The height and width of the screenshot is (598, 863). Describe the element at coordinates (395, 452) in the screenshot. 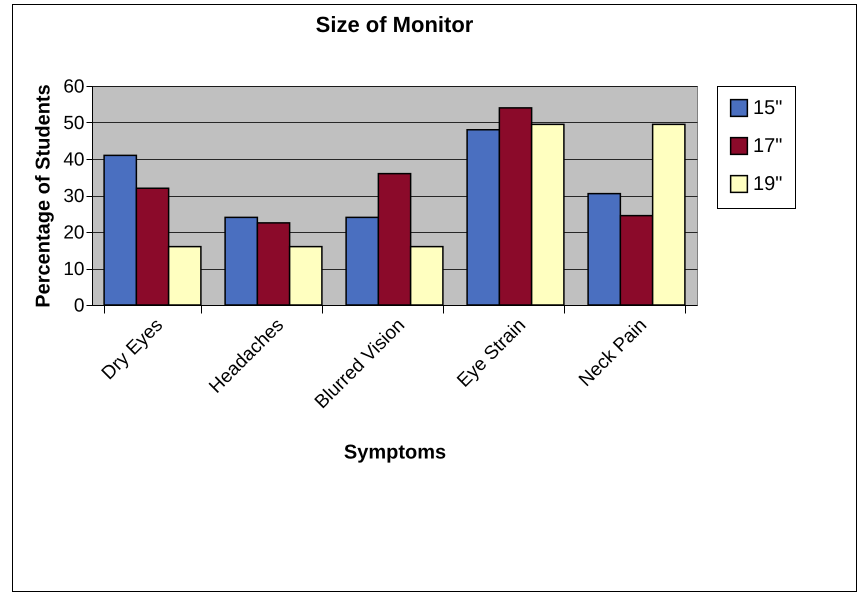

I see `x-axis-title: Symptoms` at that location.